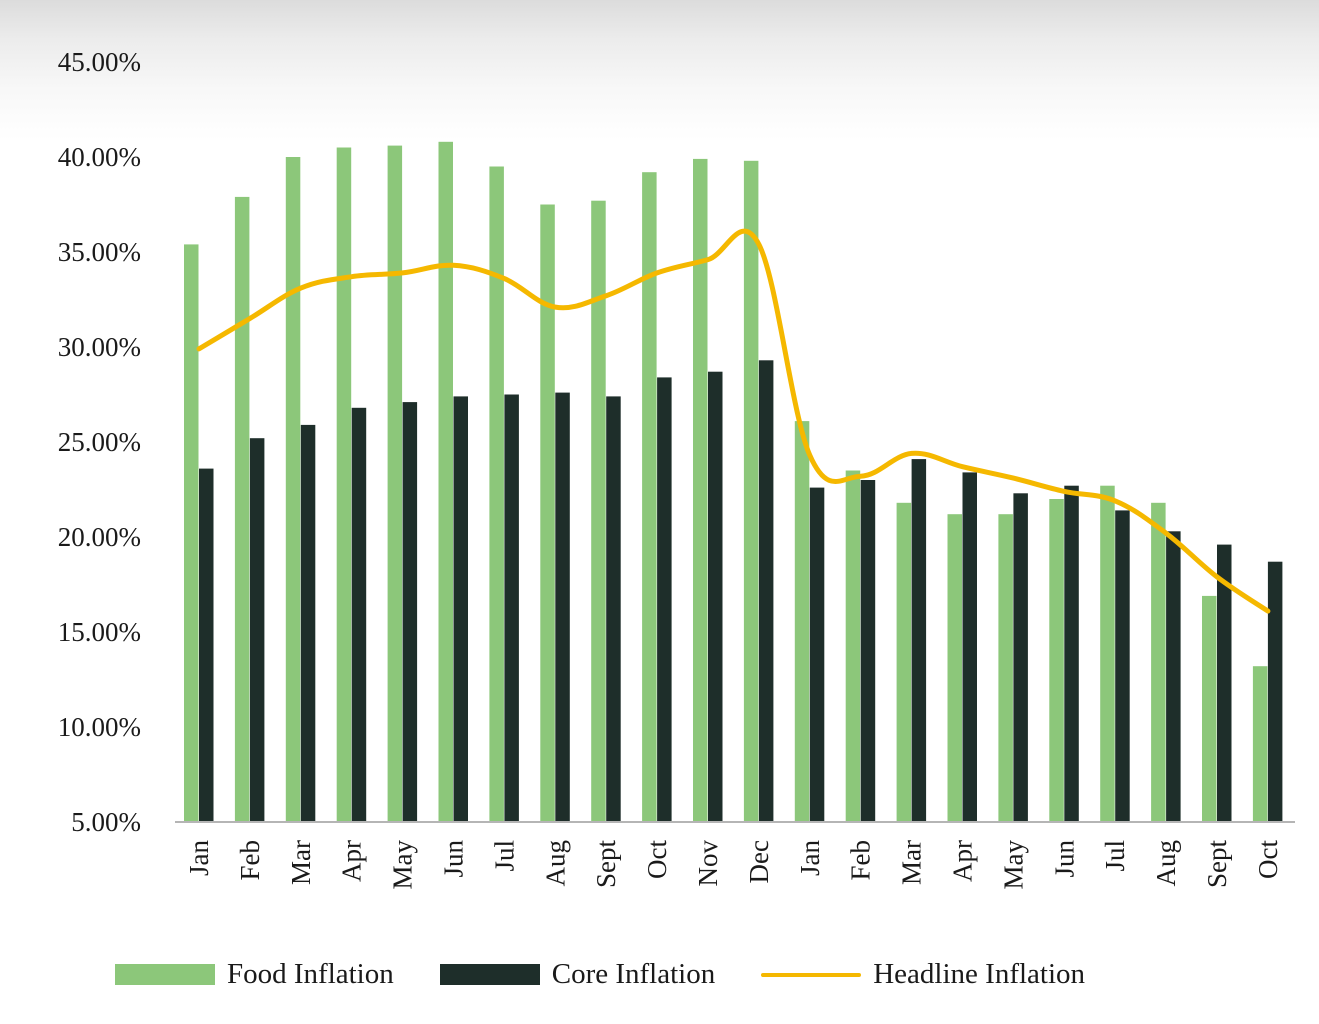  I want to click on legend-label-food: Food Inflation, so click(310, 974).